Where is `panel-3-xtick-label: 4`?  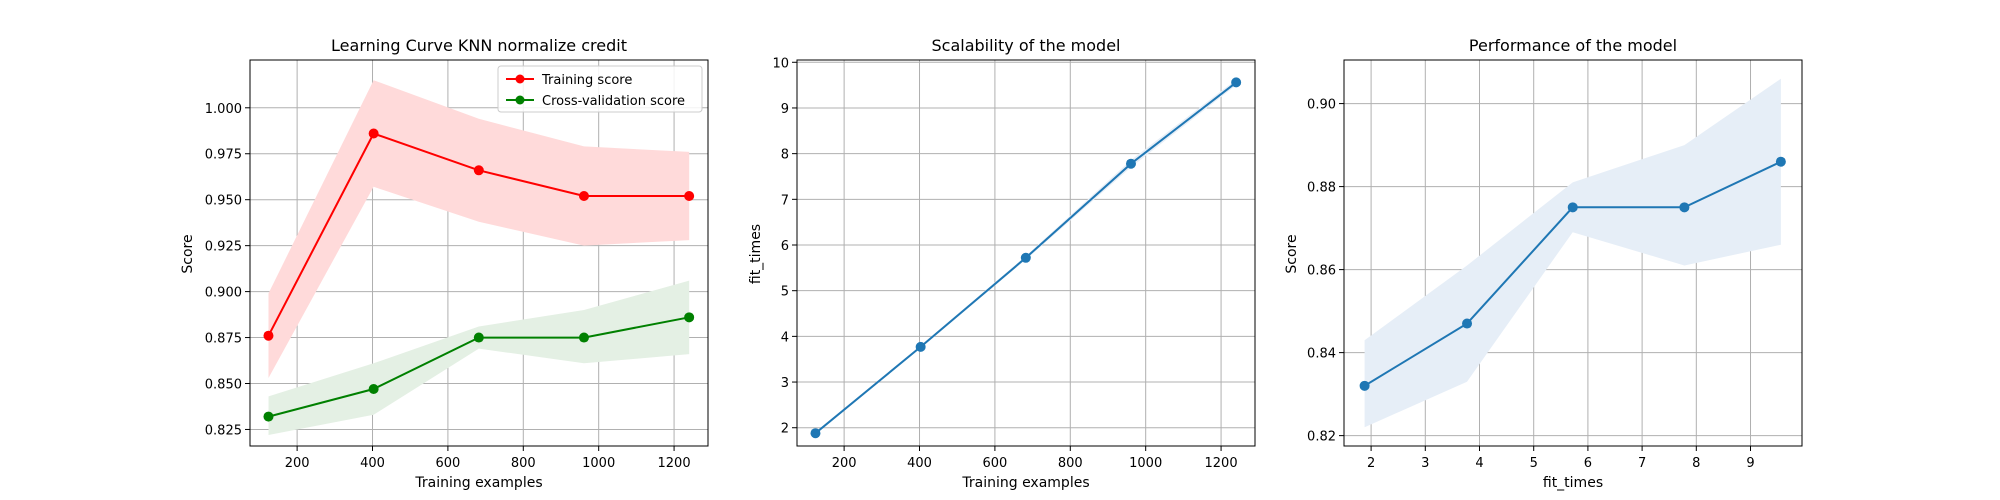 panel-3-xtick-label: 4 is located at coordinates (1479, 463).